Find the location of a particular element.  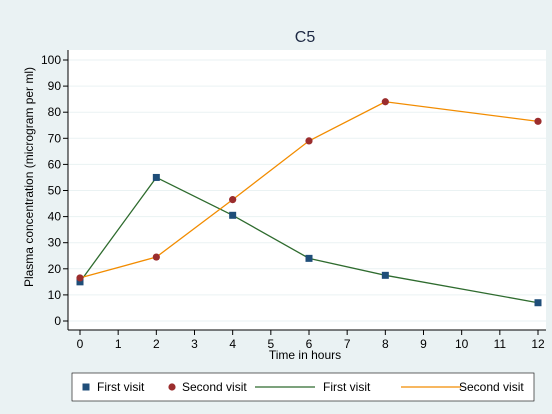

y-axis-ticks: 0 10 20 30 40 50 60 70 80 90 100 is located at coordinates (54, 190).